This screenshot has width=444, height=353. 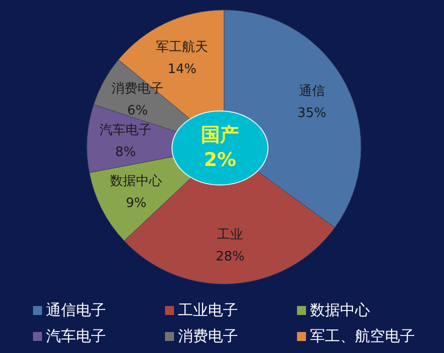 I want to click on data-label: 数据中心 9%, so click(x=136, y=191).